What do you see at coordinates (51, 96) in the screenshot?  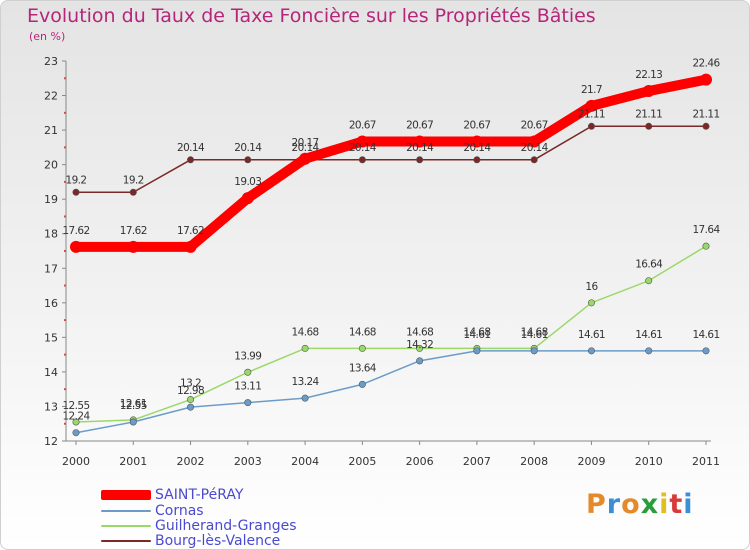 I see `y-tick-label: 22` at bounding box center [51, 96].